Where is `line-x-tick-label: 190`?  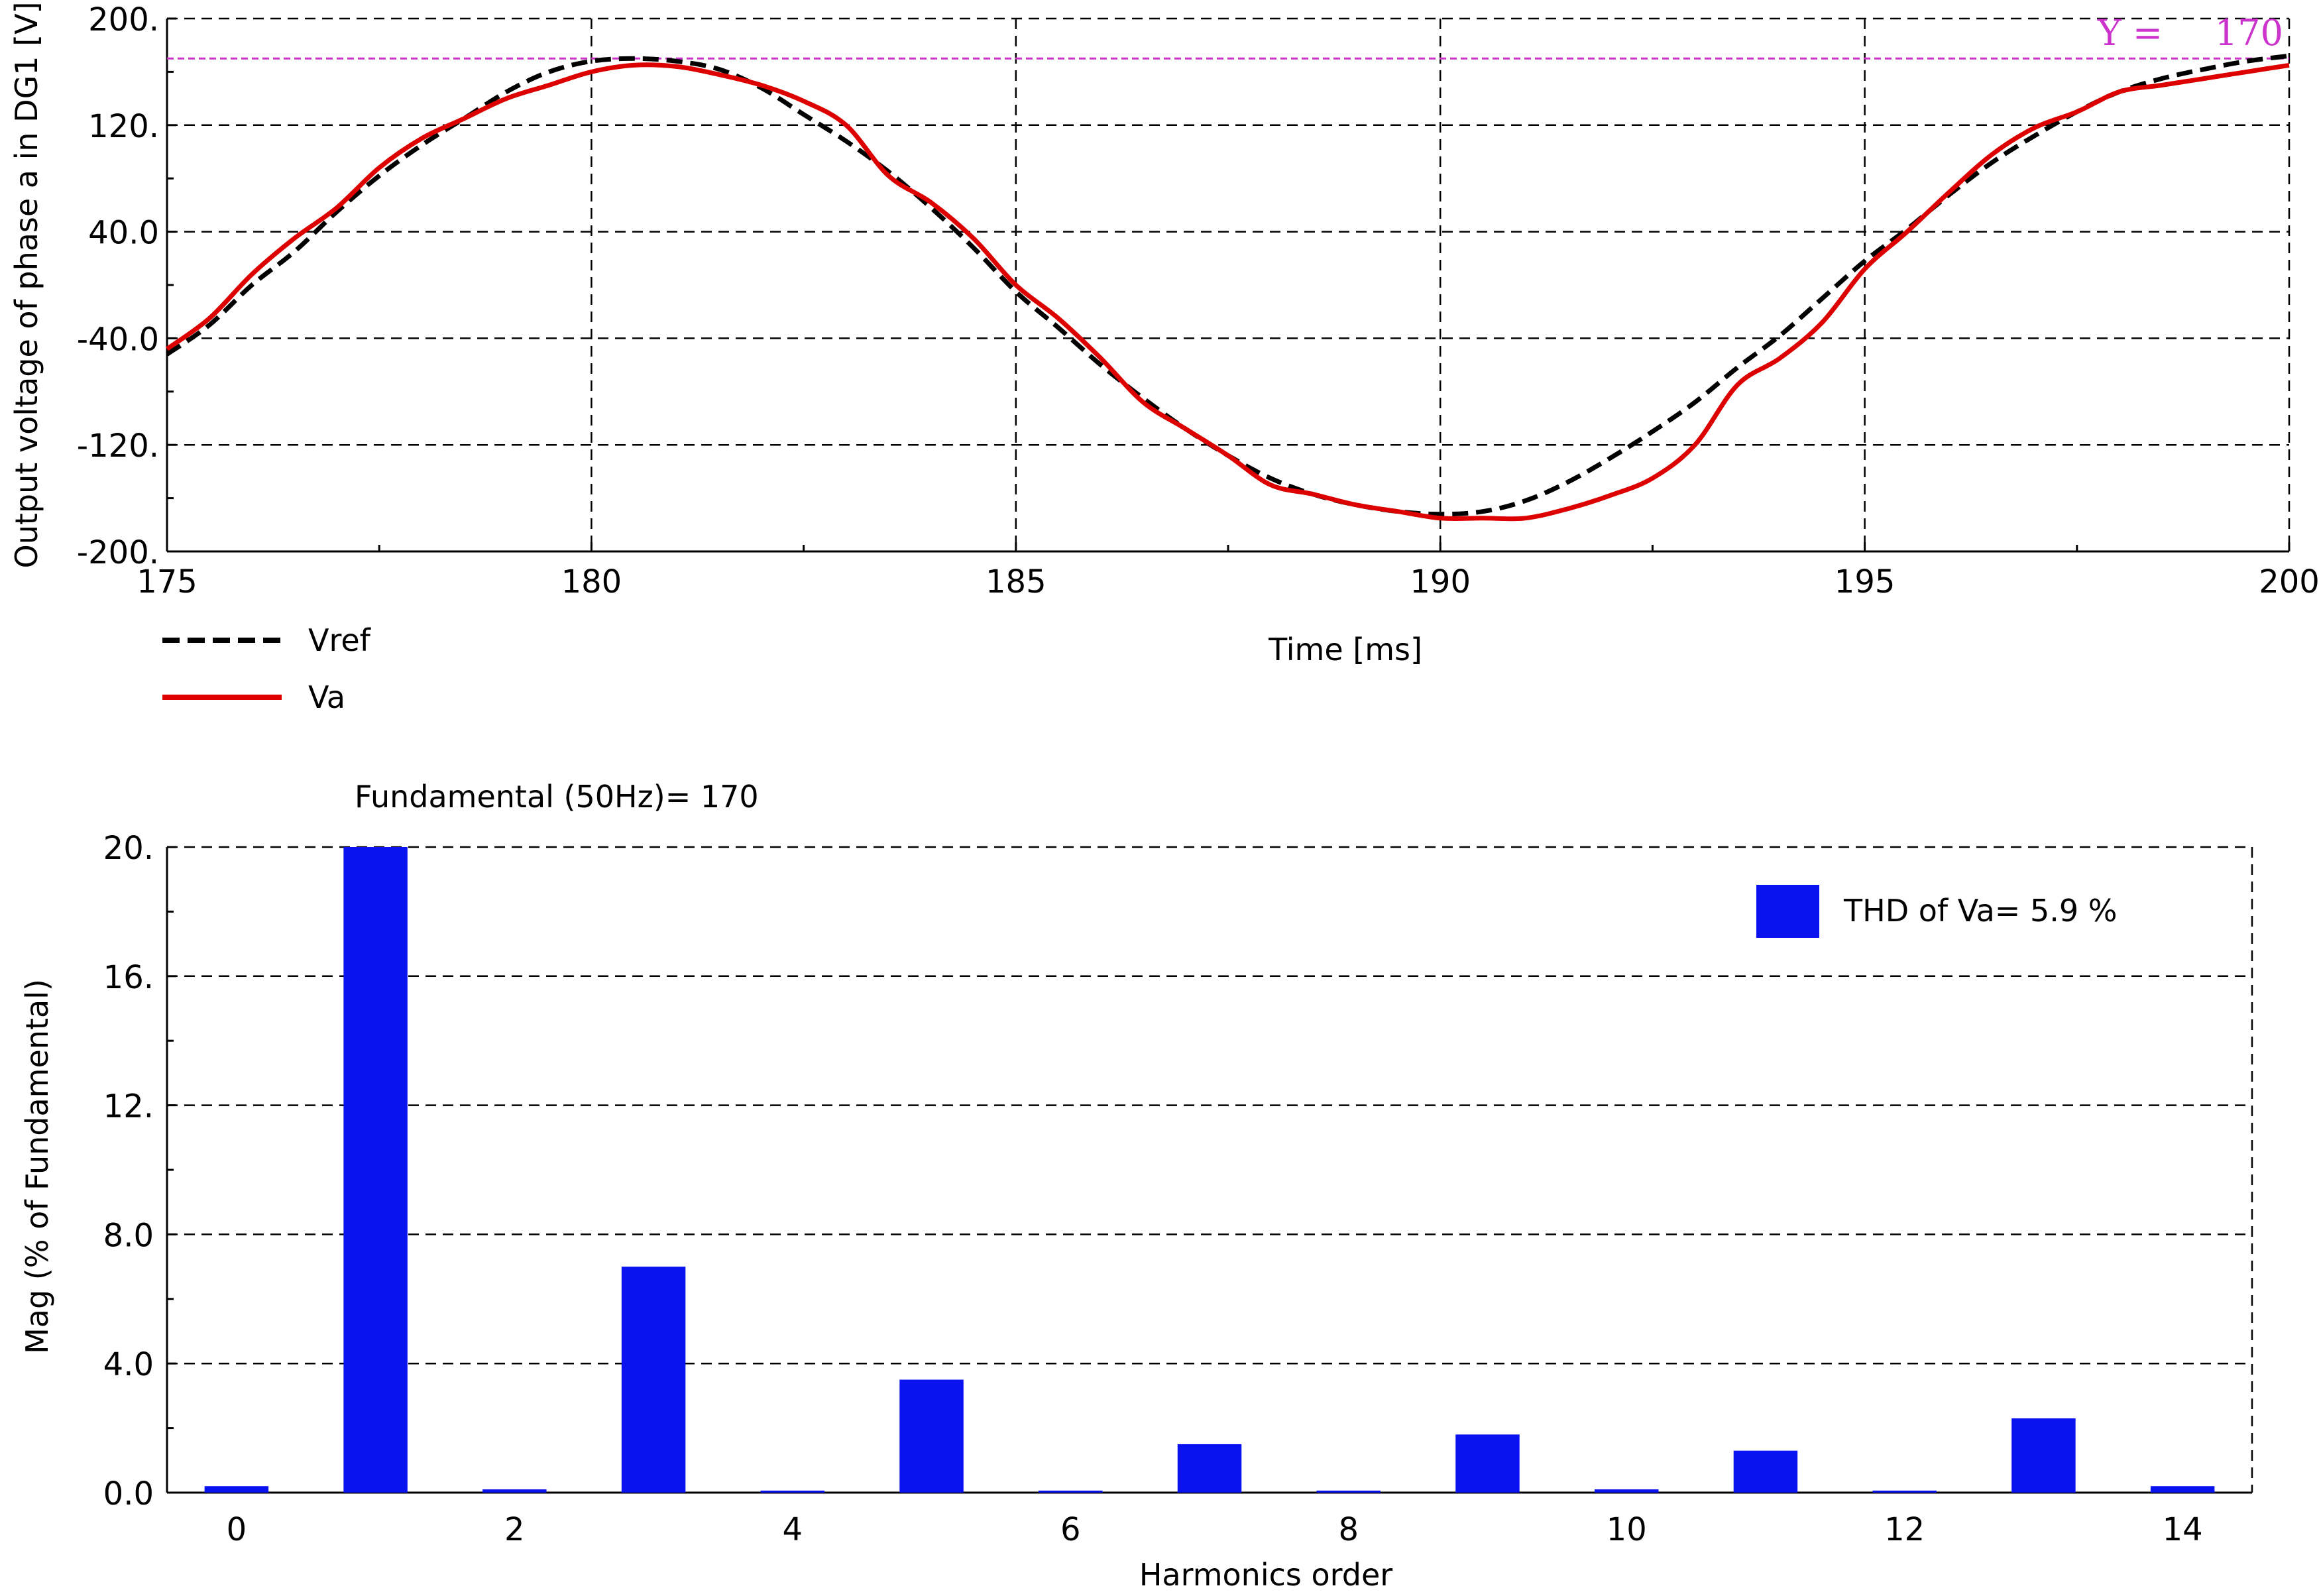
line-x-tick-label: 190 is located at coordinates (1440, 581).